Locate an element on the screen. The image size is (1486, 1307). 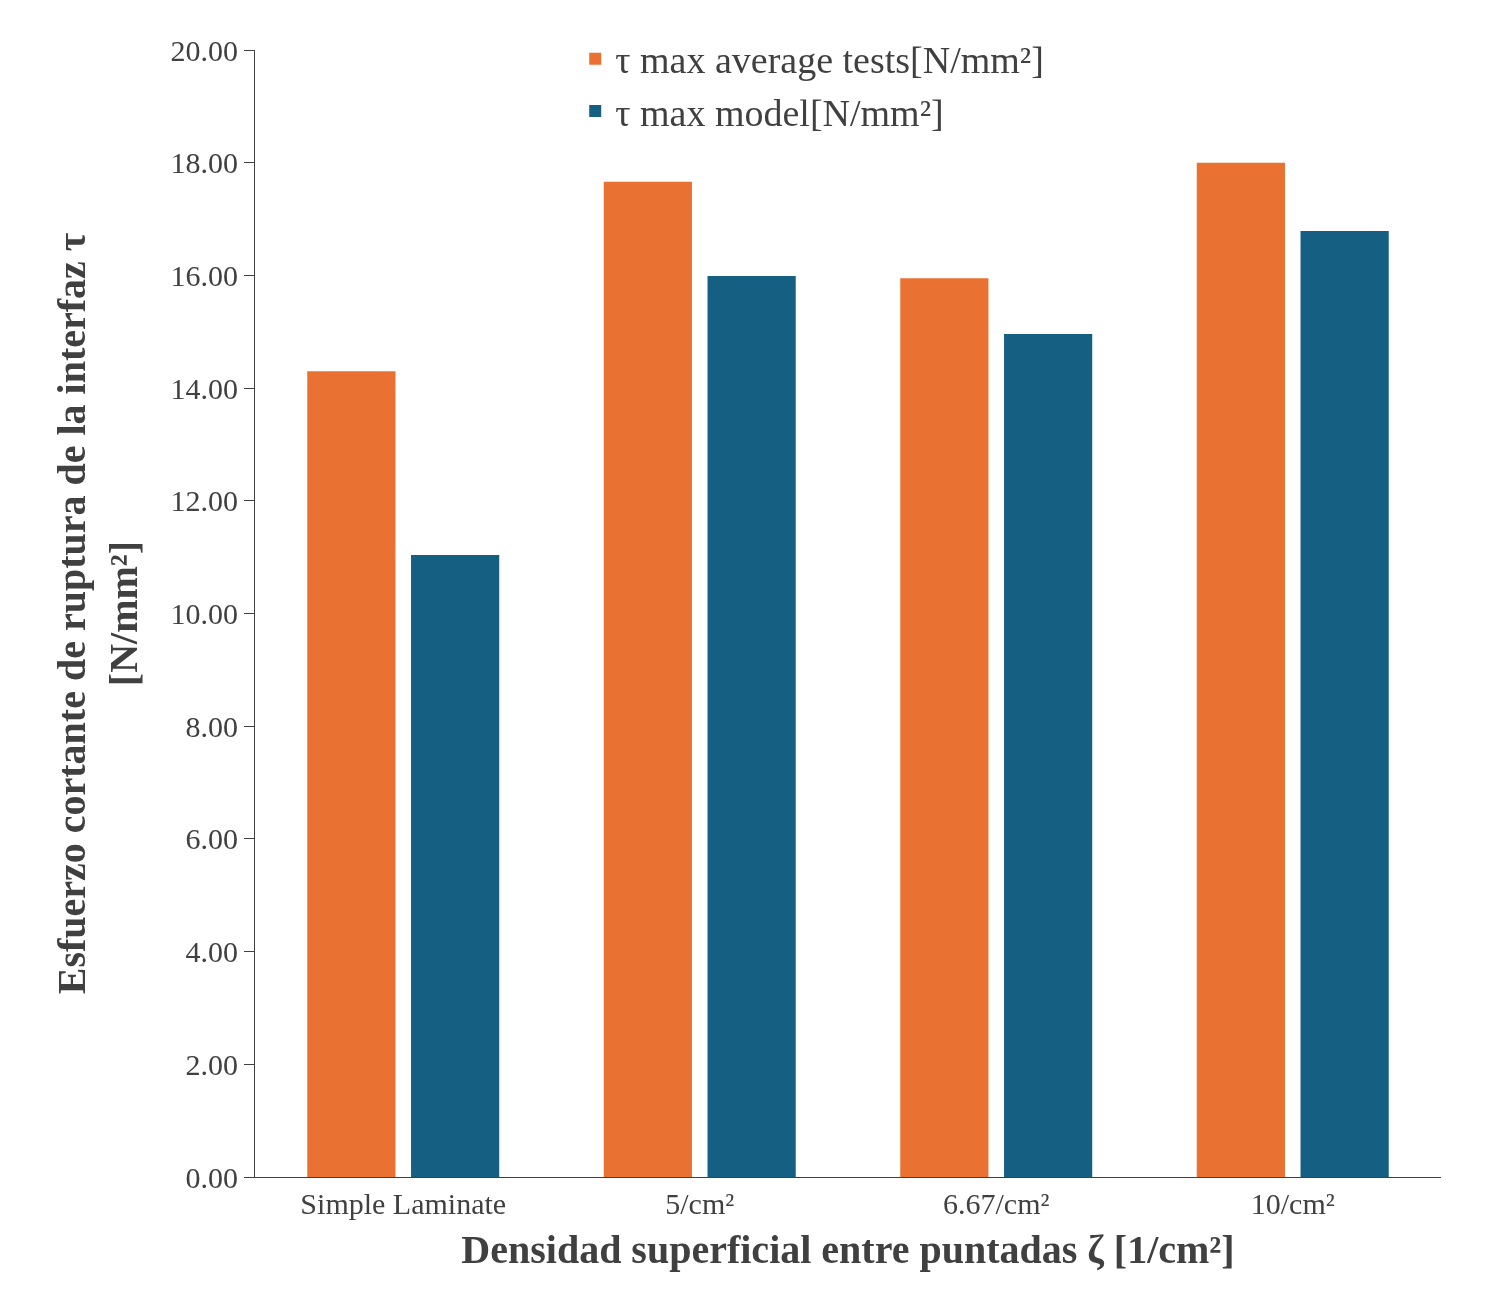
y-tick-label: 6.00 is located at coordinates (211, 839).